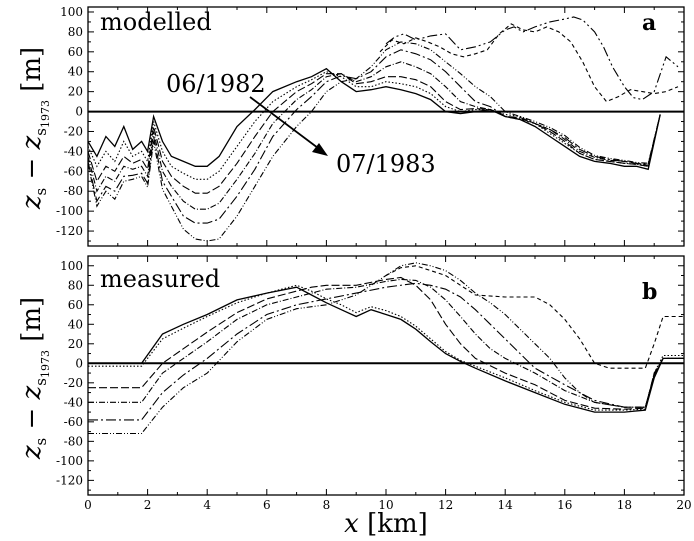 The image size is (694, 541). Describe the element at coordinates (216, 84) in the screenshot. I see `annotation-start: 06/1982` at that location.